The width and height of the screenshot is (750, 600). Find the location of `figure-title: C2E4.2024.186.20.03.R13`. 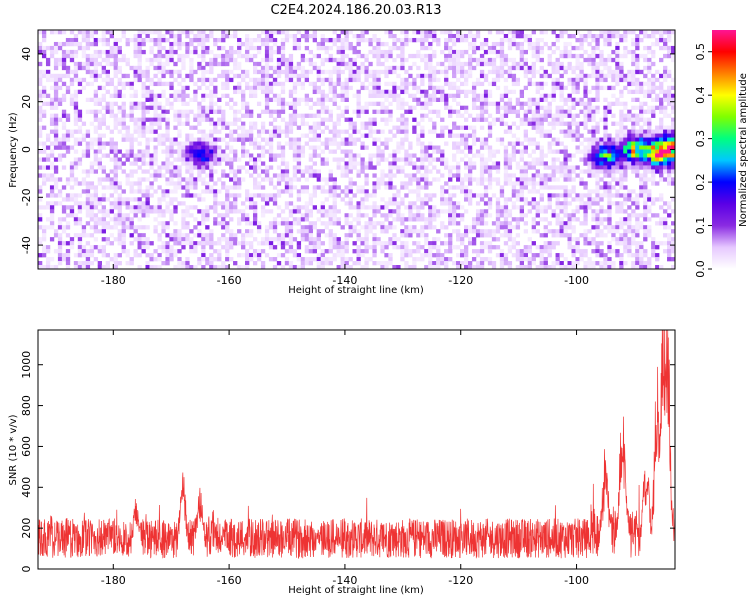

figure-title: C2E4.2024.186.20.03.R13 is located at coordinates (355, 10).